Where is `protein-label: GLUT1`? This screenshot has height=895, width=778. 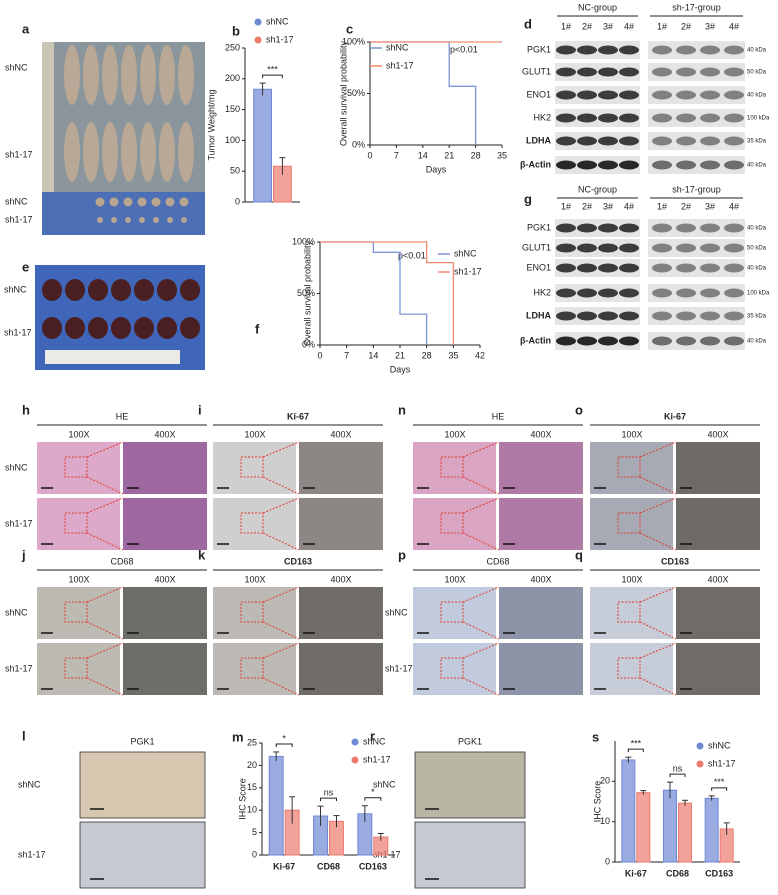
protein-label: GLUT1 is located at coordinates (536, 71).